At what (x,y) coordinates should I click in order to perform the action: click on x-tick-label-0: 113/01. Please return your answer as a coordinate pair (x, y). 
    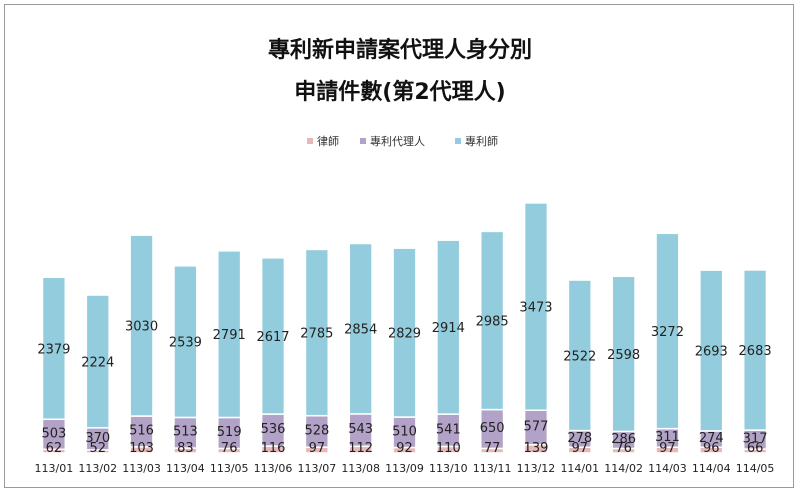
    Looking at the image, I should click on (54, 468).